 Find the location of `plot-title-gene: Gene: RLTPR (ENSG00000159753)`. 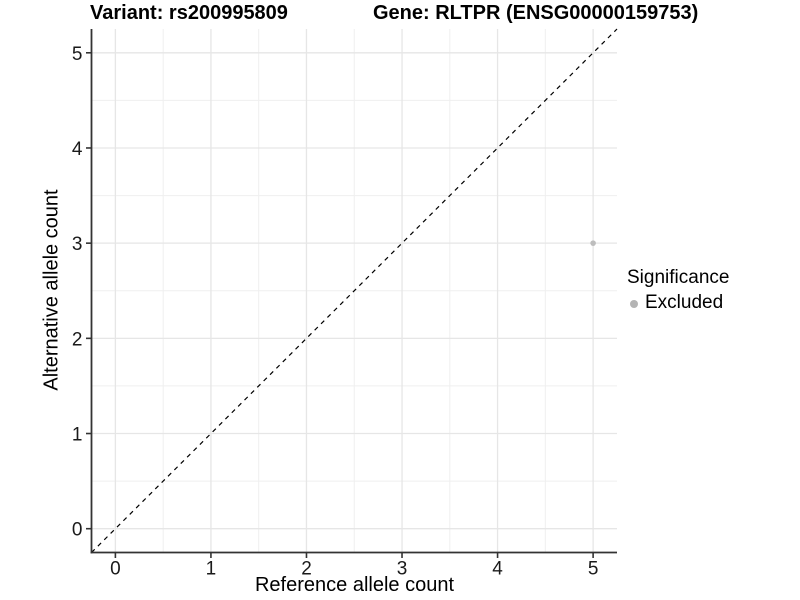

plot-title-gene: Gene: RLTPR (ENSG00000159753) is located at coordinates (536, 13).